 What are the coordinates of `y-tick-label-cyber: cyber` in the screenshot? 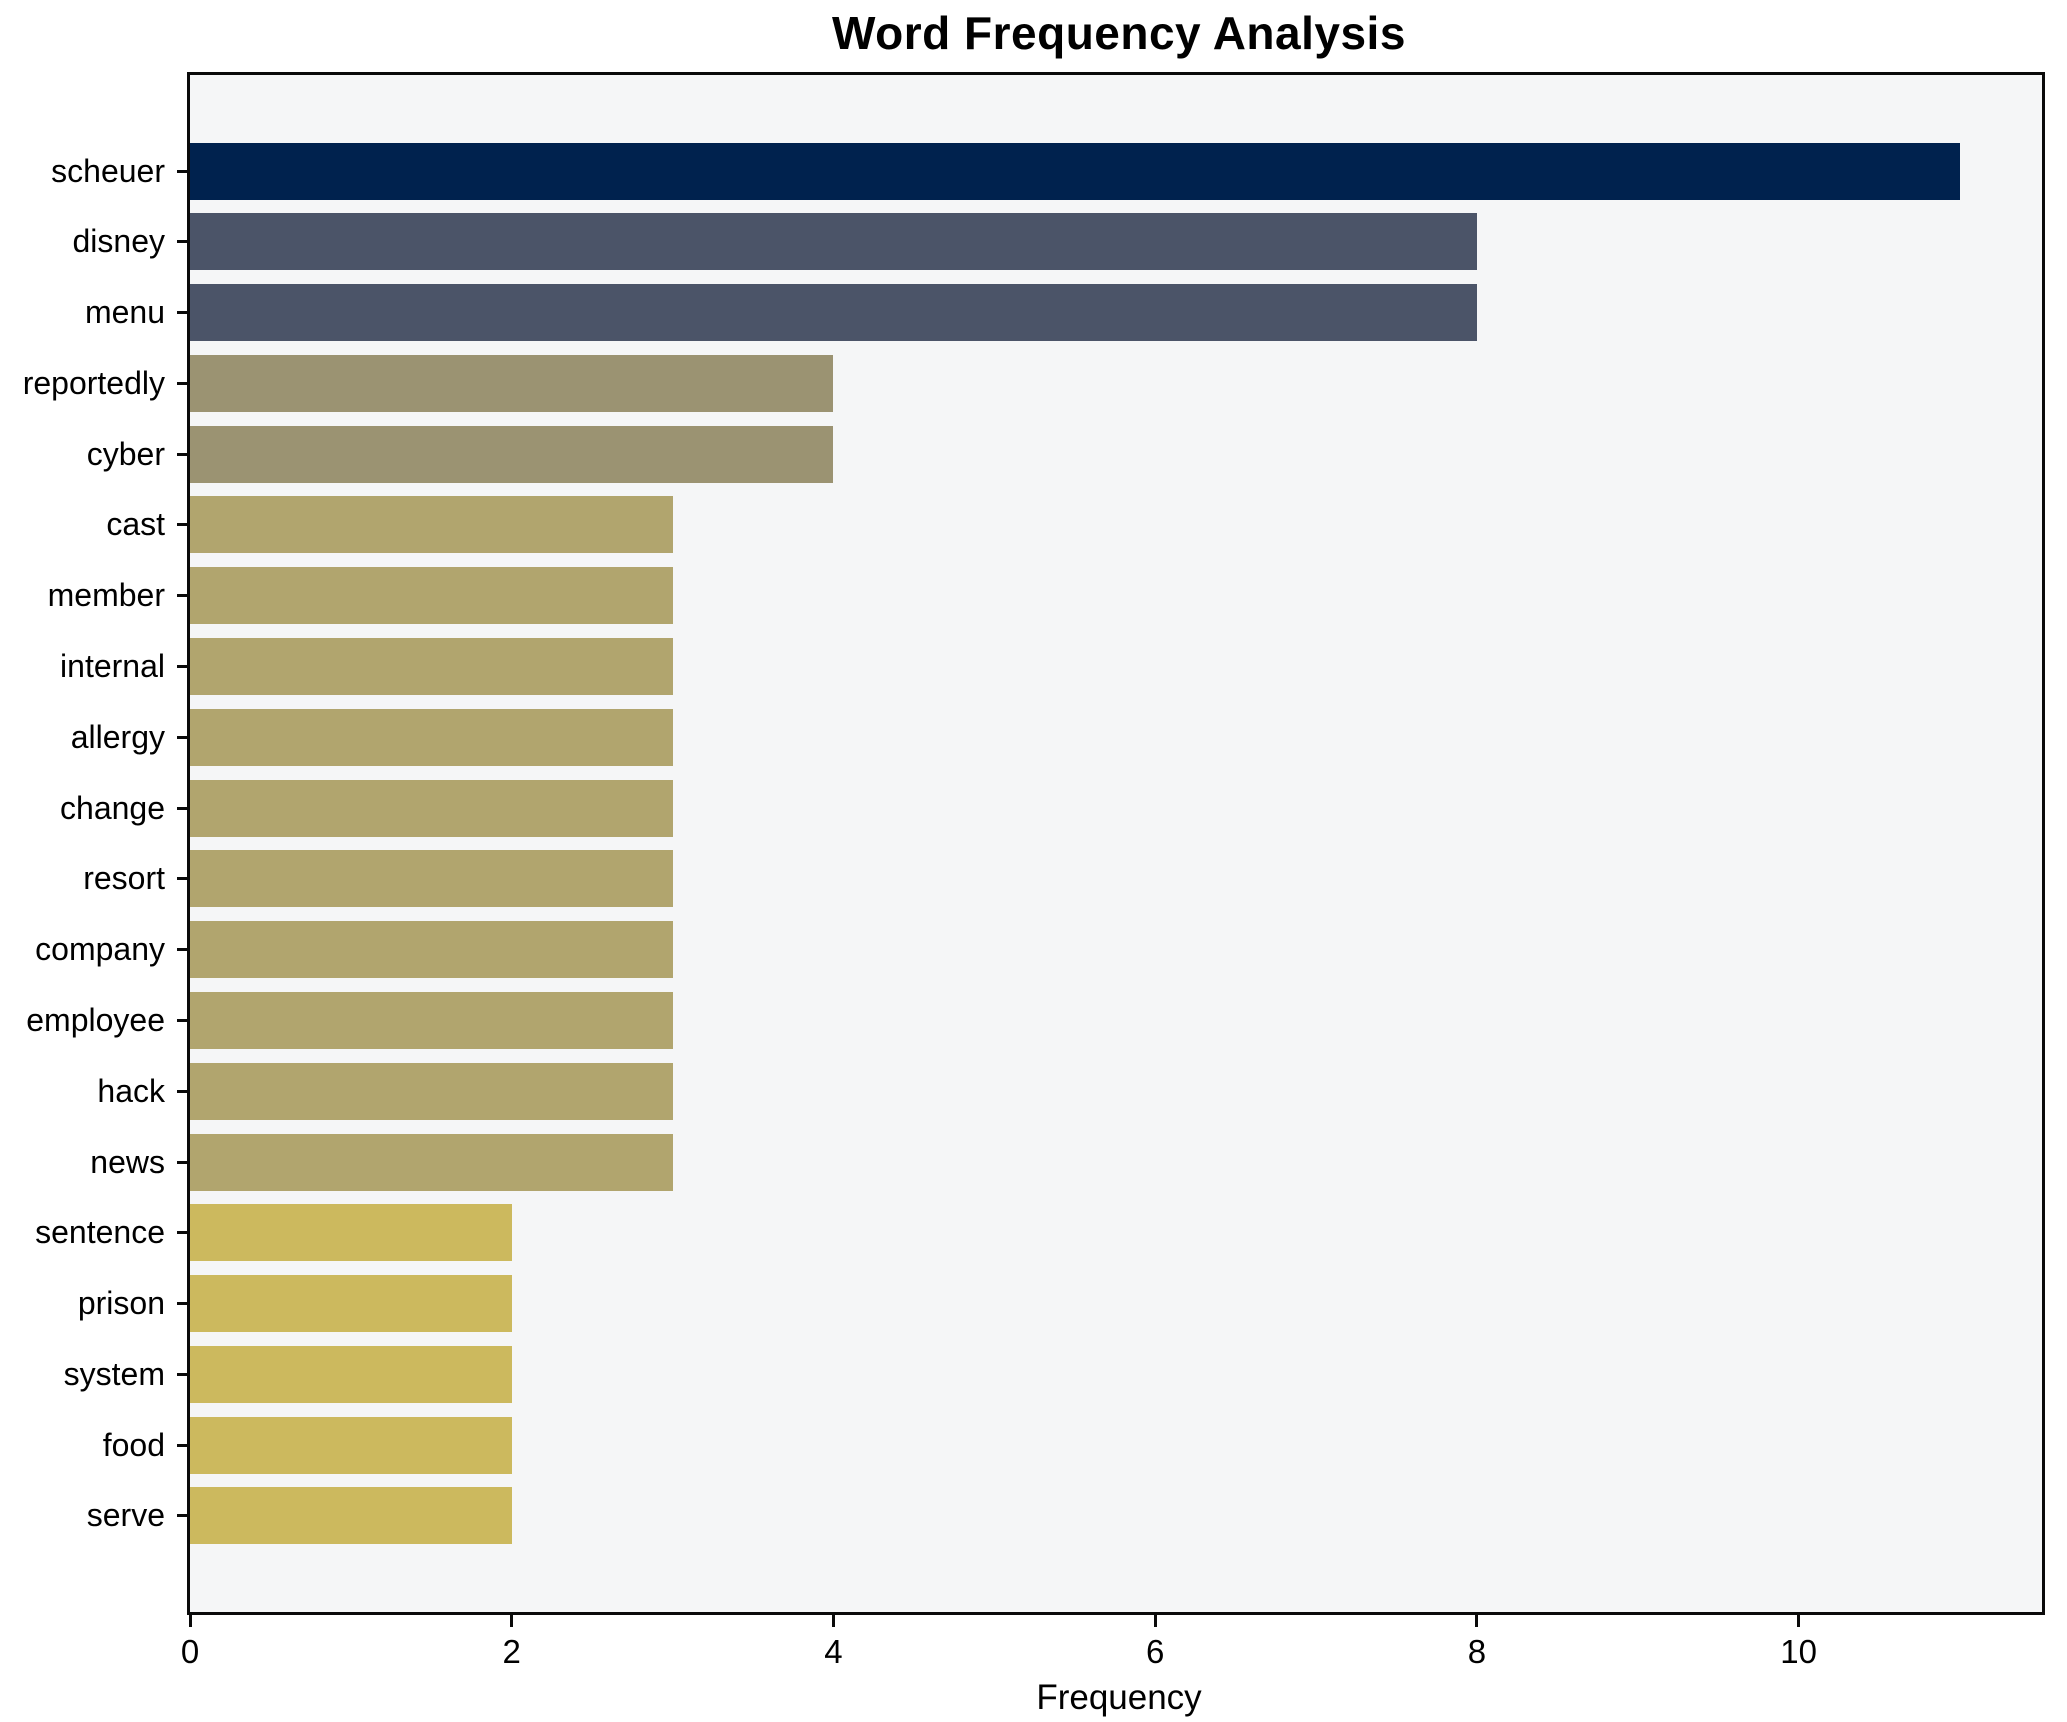 It's located at (125, 453).